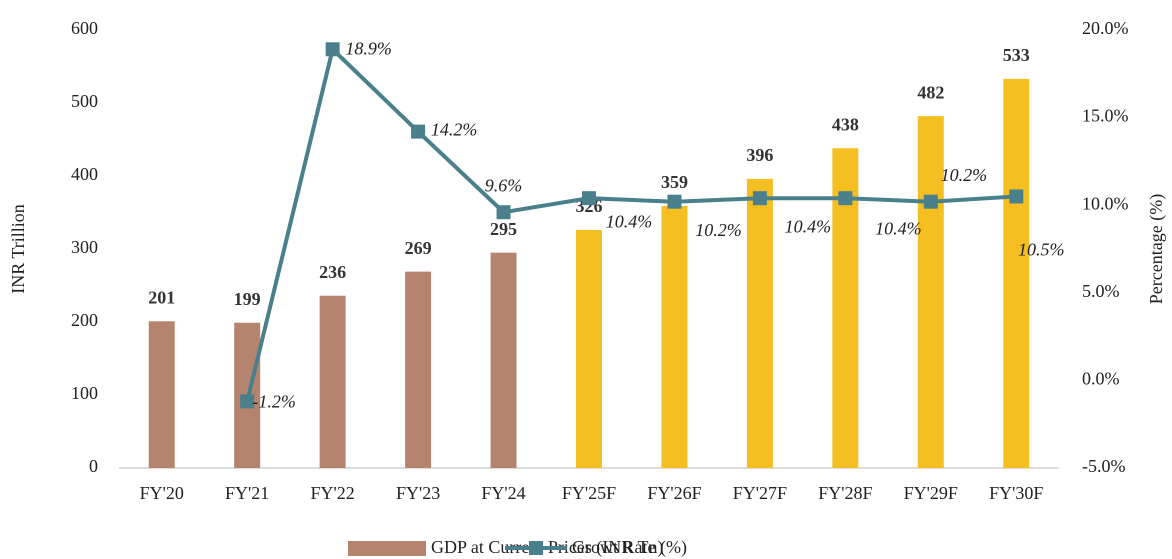  I want to click on y2-tick-label: 10.0%, so click(1105, 203).